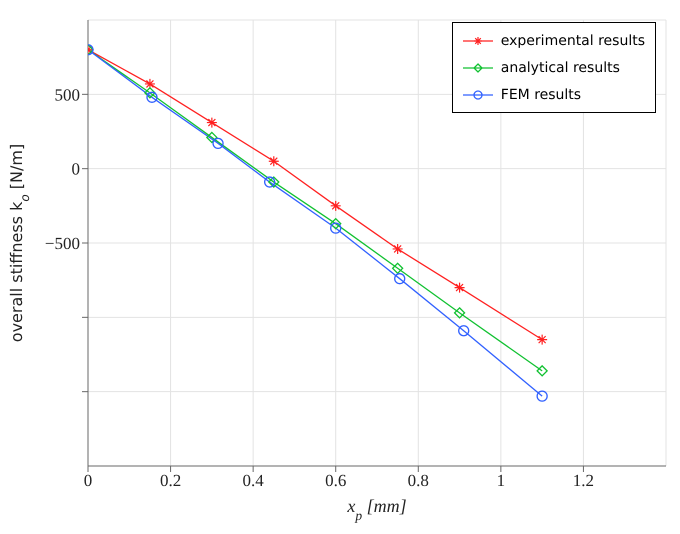 This screenshot has width=680, height=534. What do you see at coordinates (76, 169) in the screenshot?
I see `y-tick-label: 0` at bounding box center [76, 169].